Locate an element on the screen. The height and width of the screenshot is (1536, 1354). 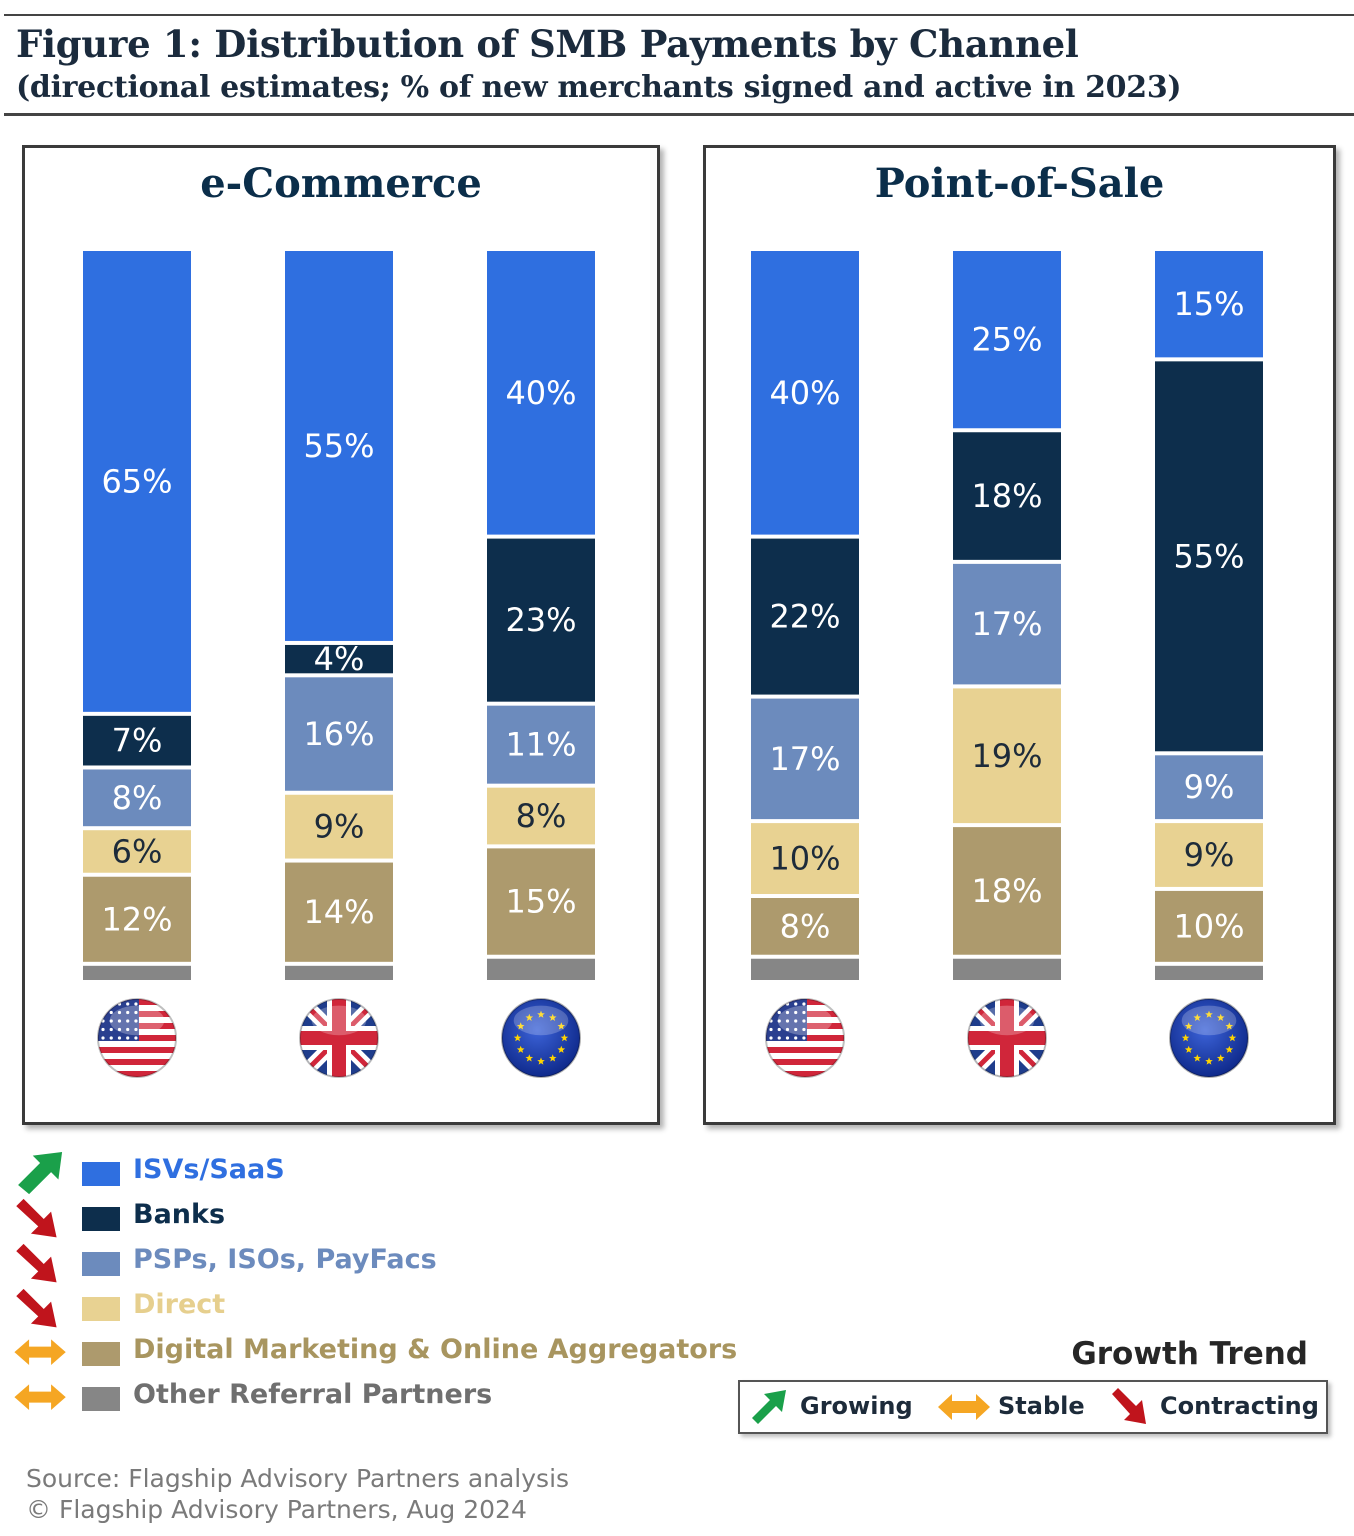
legend-item-other-referral-partners: Other Referral Partners is located at coordinates (370, 1397).